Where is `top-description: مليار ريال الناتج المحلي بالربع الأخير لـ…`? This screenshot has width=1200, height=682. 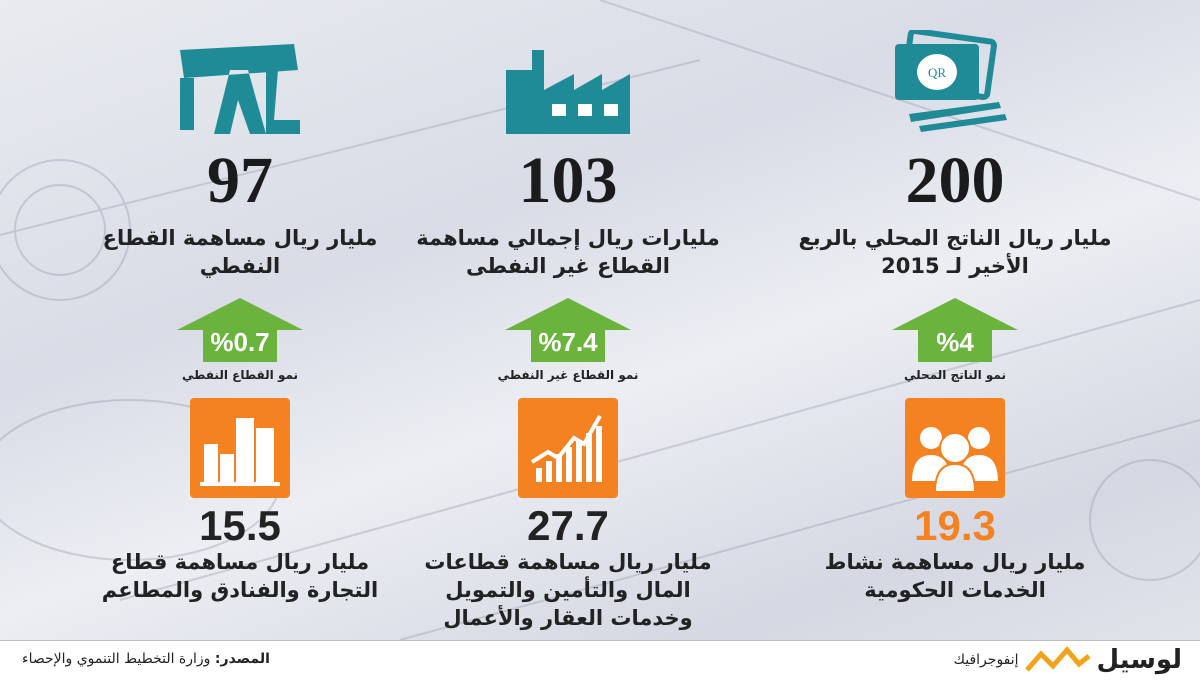
top-description: مليار ريال الناتج المحلي بالربع الأخير لـ… is located at coordinates (955, 252).